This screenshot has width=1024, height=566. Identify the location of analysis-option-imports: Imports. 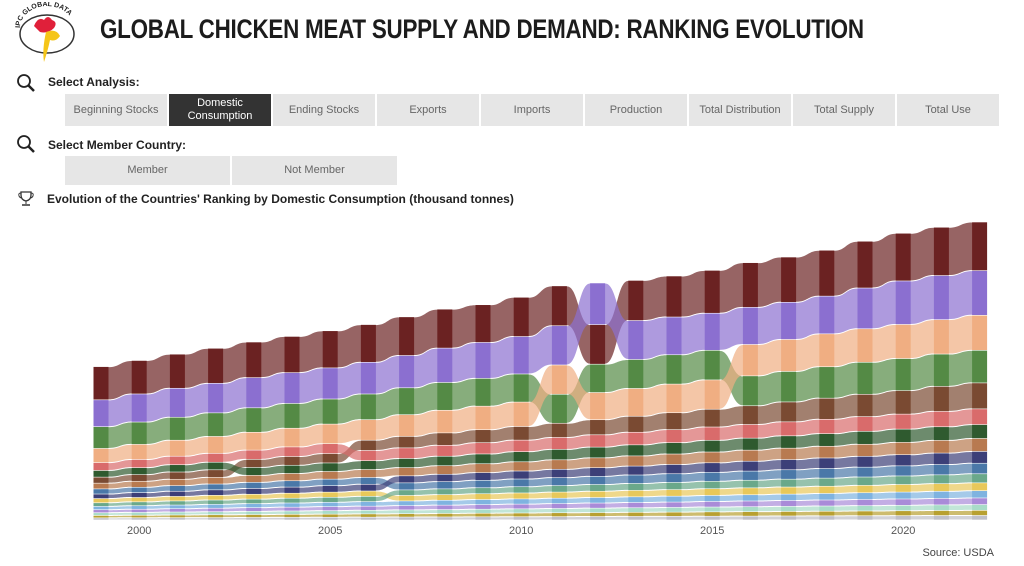
(532, 110).